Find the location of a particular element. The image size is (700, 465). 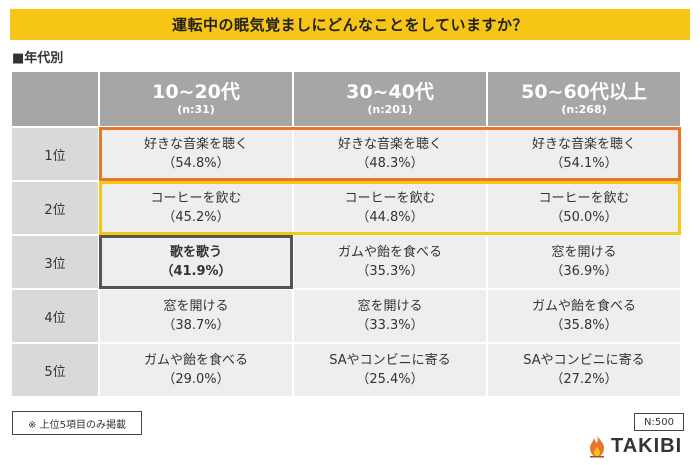

cell-label: 歌を歌う is located at coordinates (195, 252).